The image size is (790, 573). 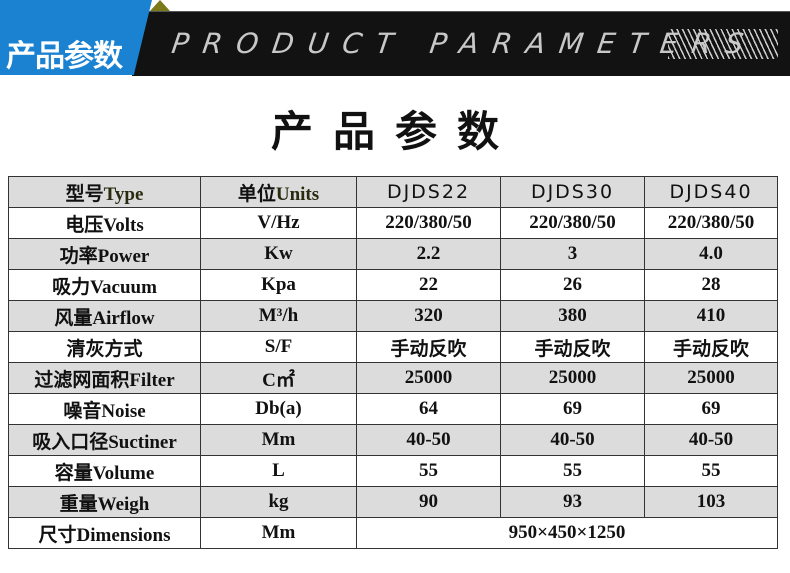 What do you see at coordinates (572, 502) in the screenshot?
I see `row-value: 93` at bounding box center [572, 502].